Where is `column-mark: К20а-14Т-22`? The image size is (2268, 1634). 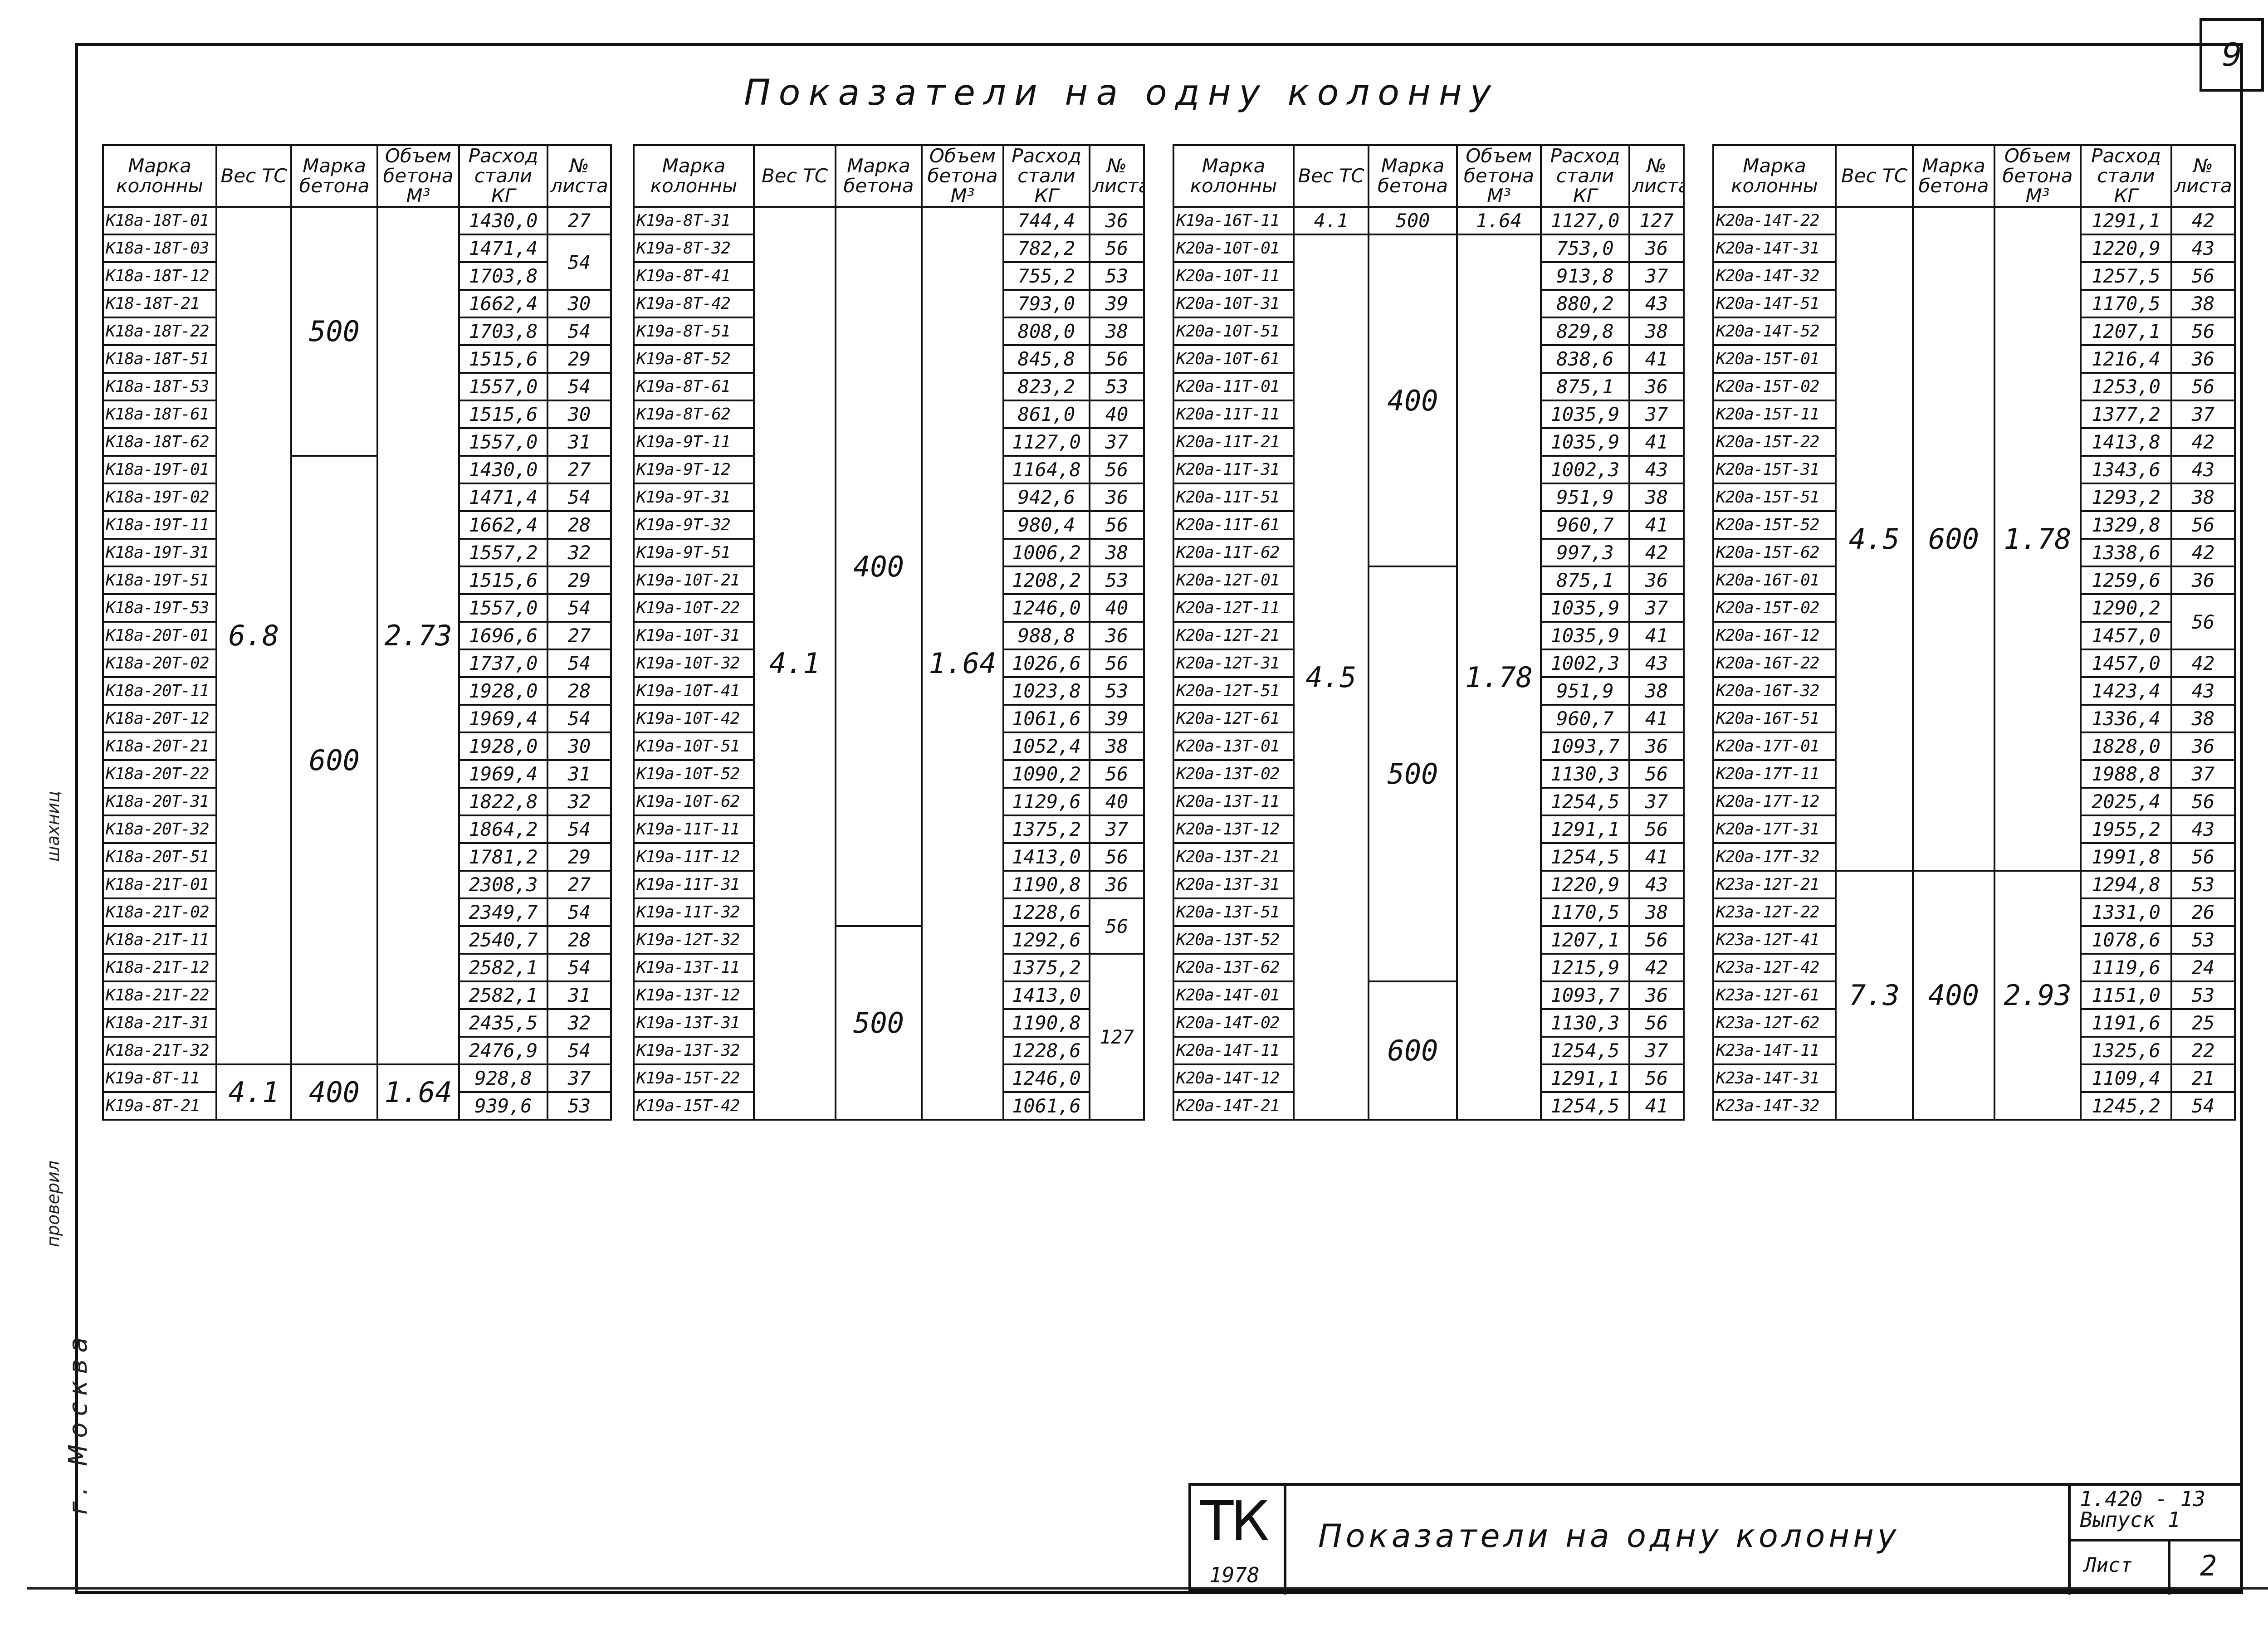 column-mark: К20а-14Т-22 is located at coordinates (1775, 220).